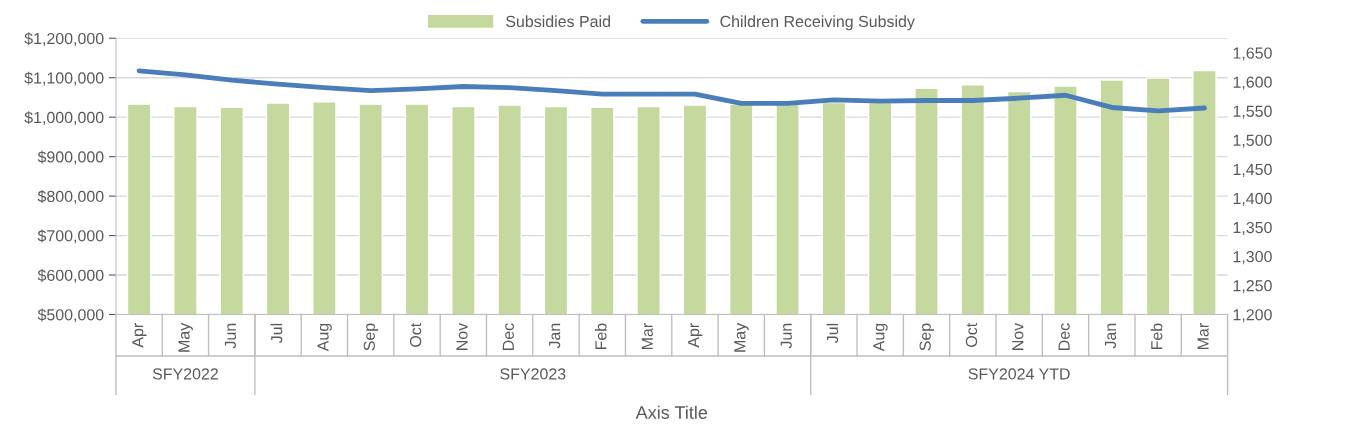 Image resolution: width=1364 pixels, height=425 pixels. Describe the element at coordinates (817, 23) in the screenshot. I see `legend-label: Children Receiving Subsidy` at that location.